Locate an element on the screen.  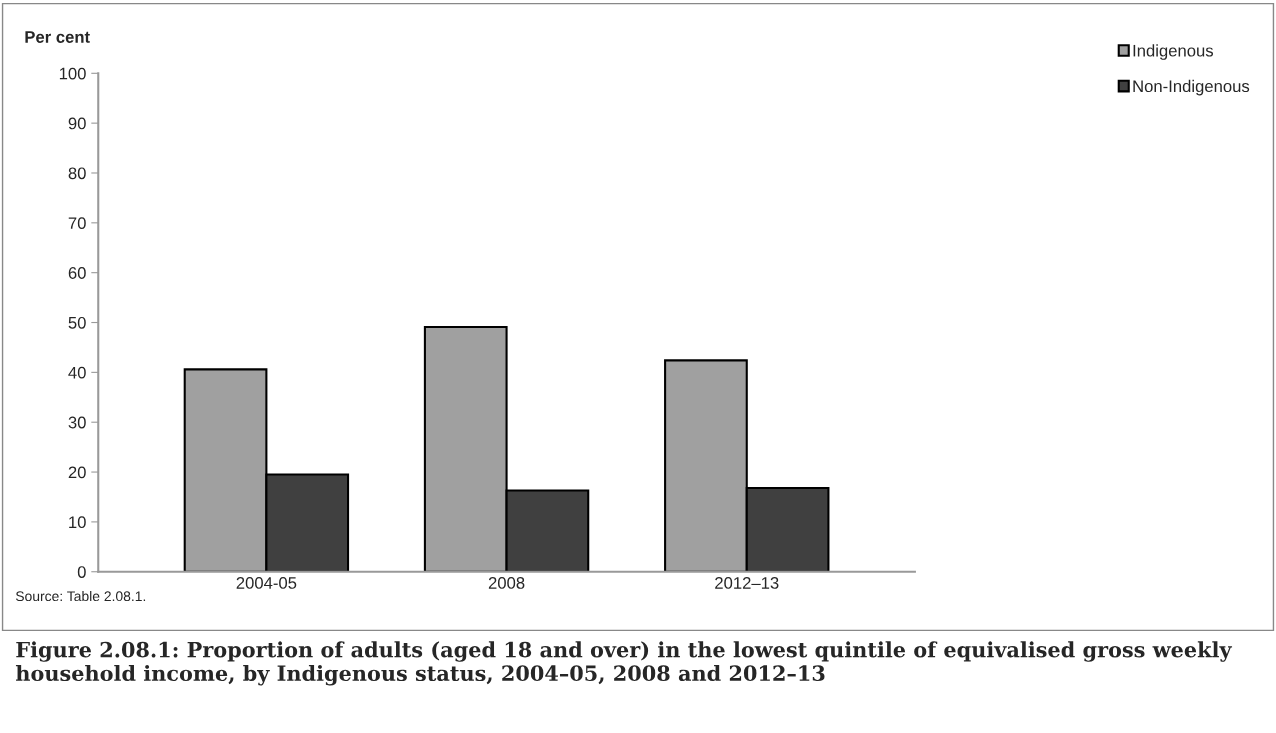
x-tick-label: 2004-05 is located at coordinates (266, 583).